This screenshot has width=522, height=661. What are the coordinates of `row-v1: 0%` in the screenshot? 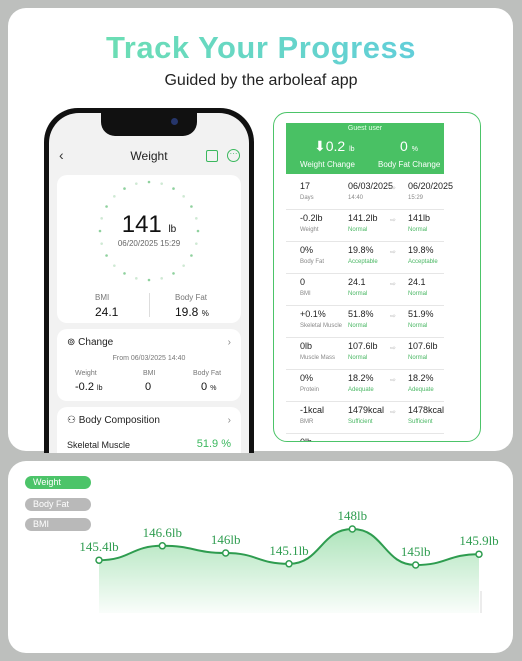 It's located at (307, 250).